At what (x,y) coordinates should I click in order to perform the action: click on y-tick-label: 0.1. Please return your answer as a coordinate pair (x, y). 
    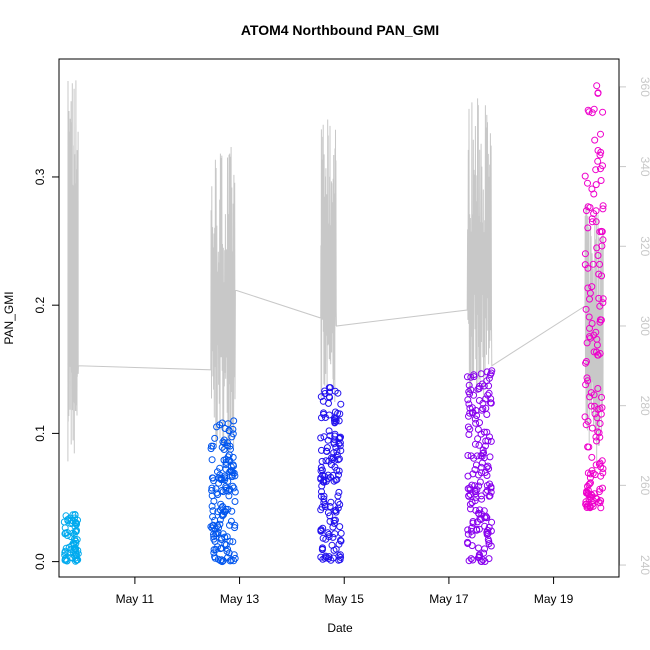
    Looking at the image, I should click on (40, 433).